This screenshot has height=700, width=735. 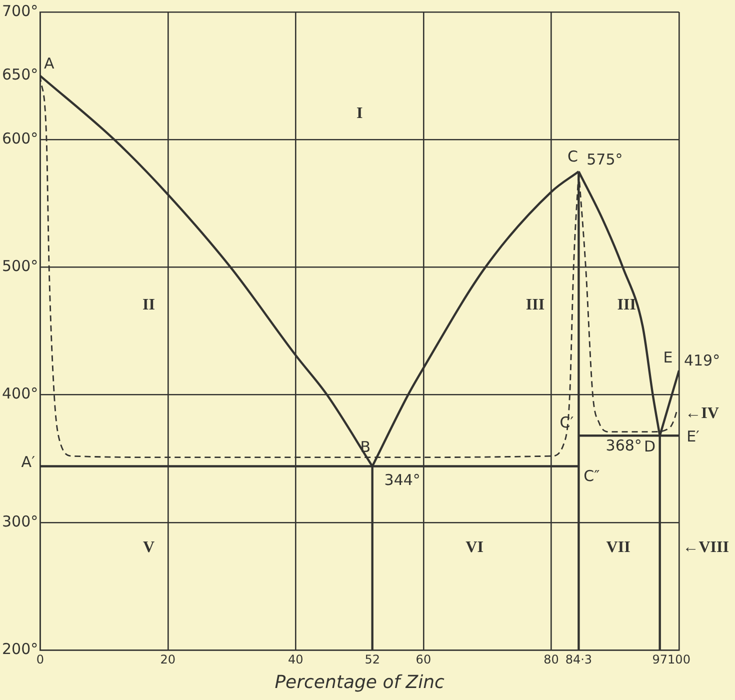 I want to click on y-tick-label: 600°, so click(x=20, y=138).